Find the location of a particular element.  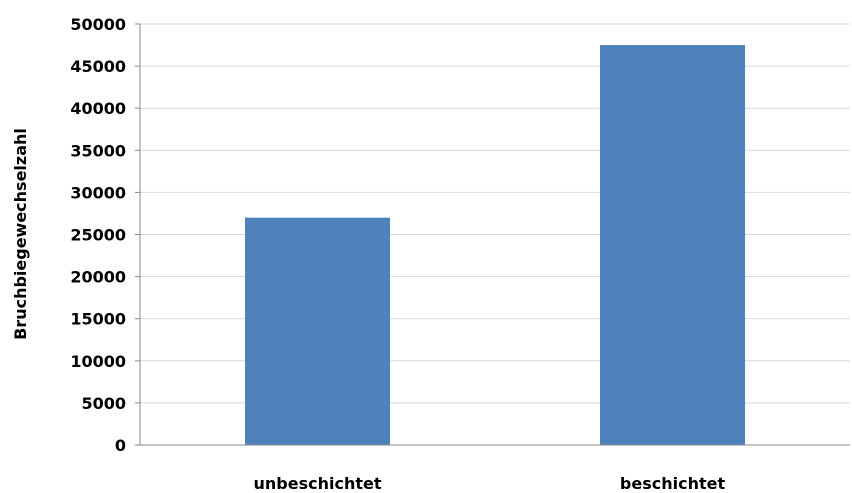

y-tick-label: 25000 is located at coordinates (98, 235).